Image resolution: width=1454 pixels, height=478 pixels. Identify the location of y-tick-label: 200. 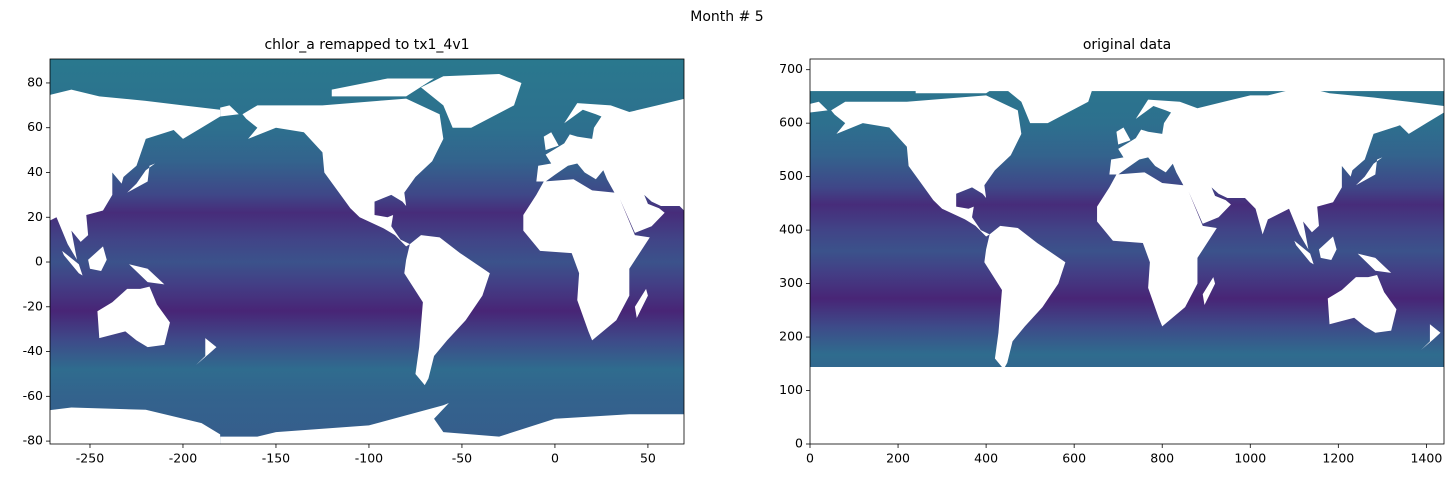
(791, 336).